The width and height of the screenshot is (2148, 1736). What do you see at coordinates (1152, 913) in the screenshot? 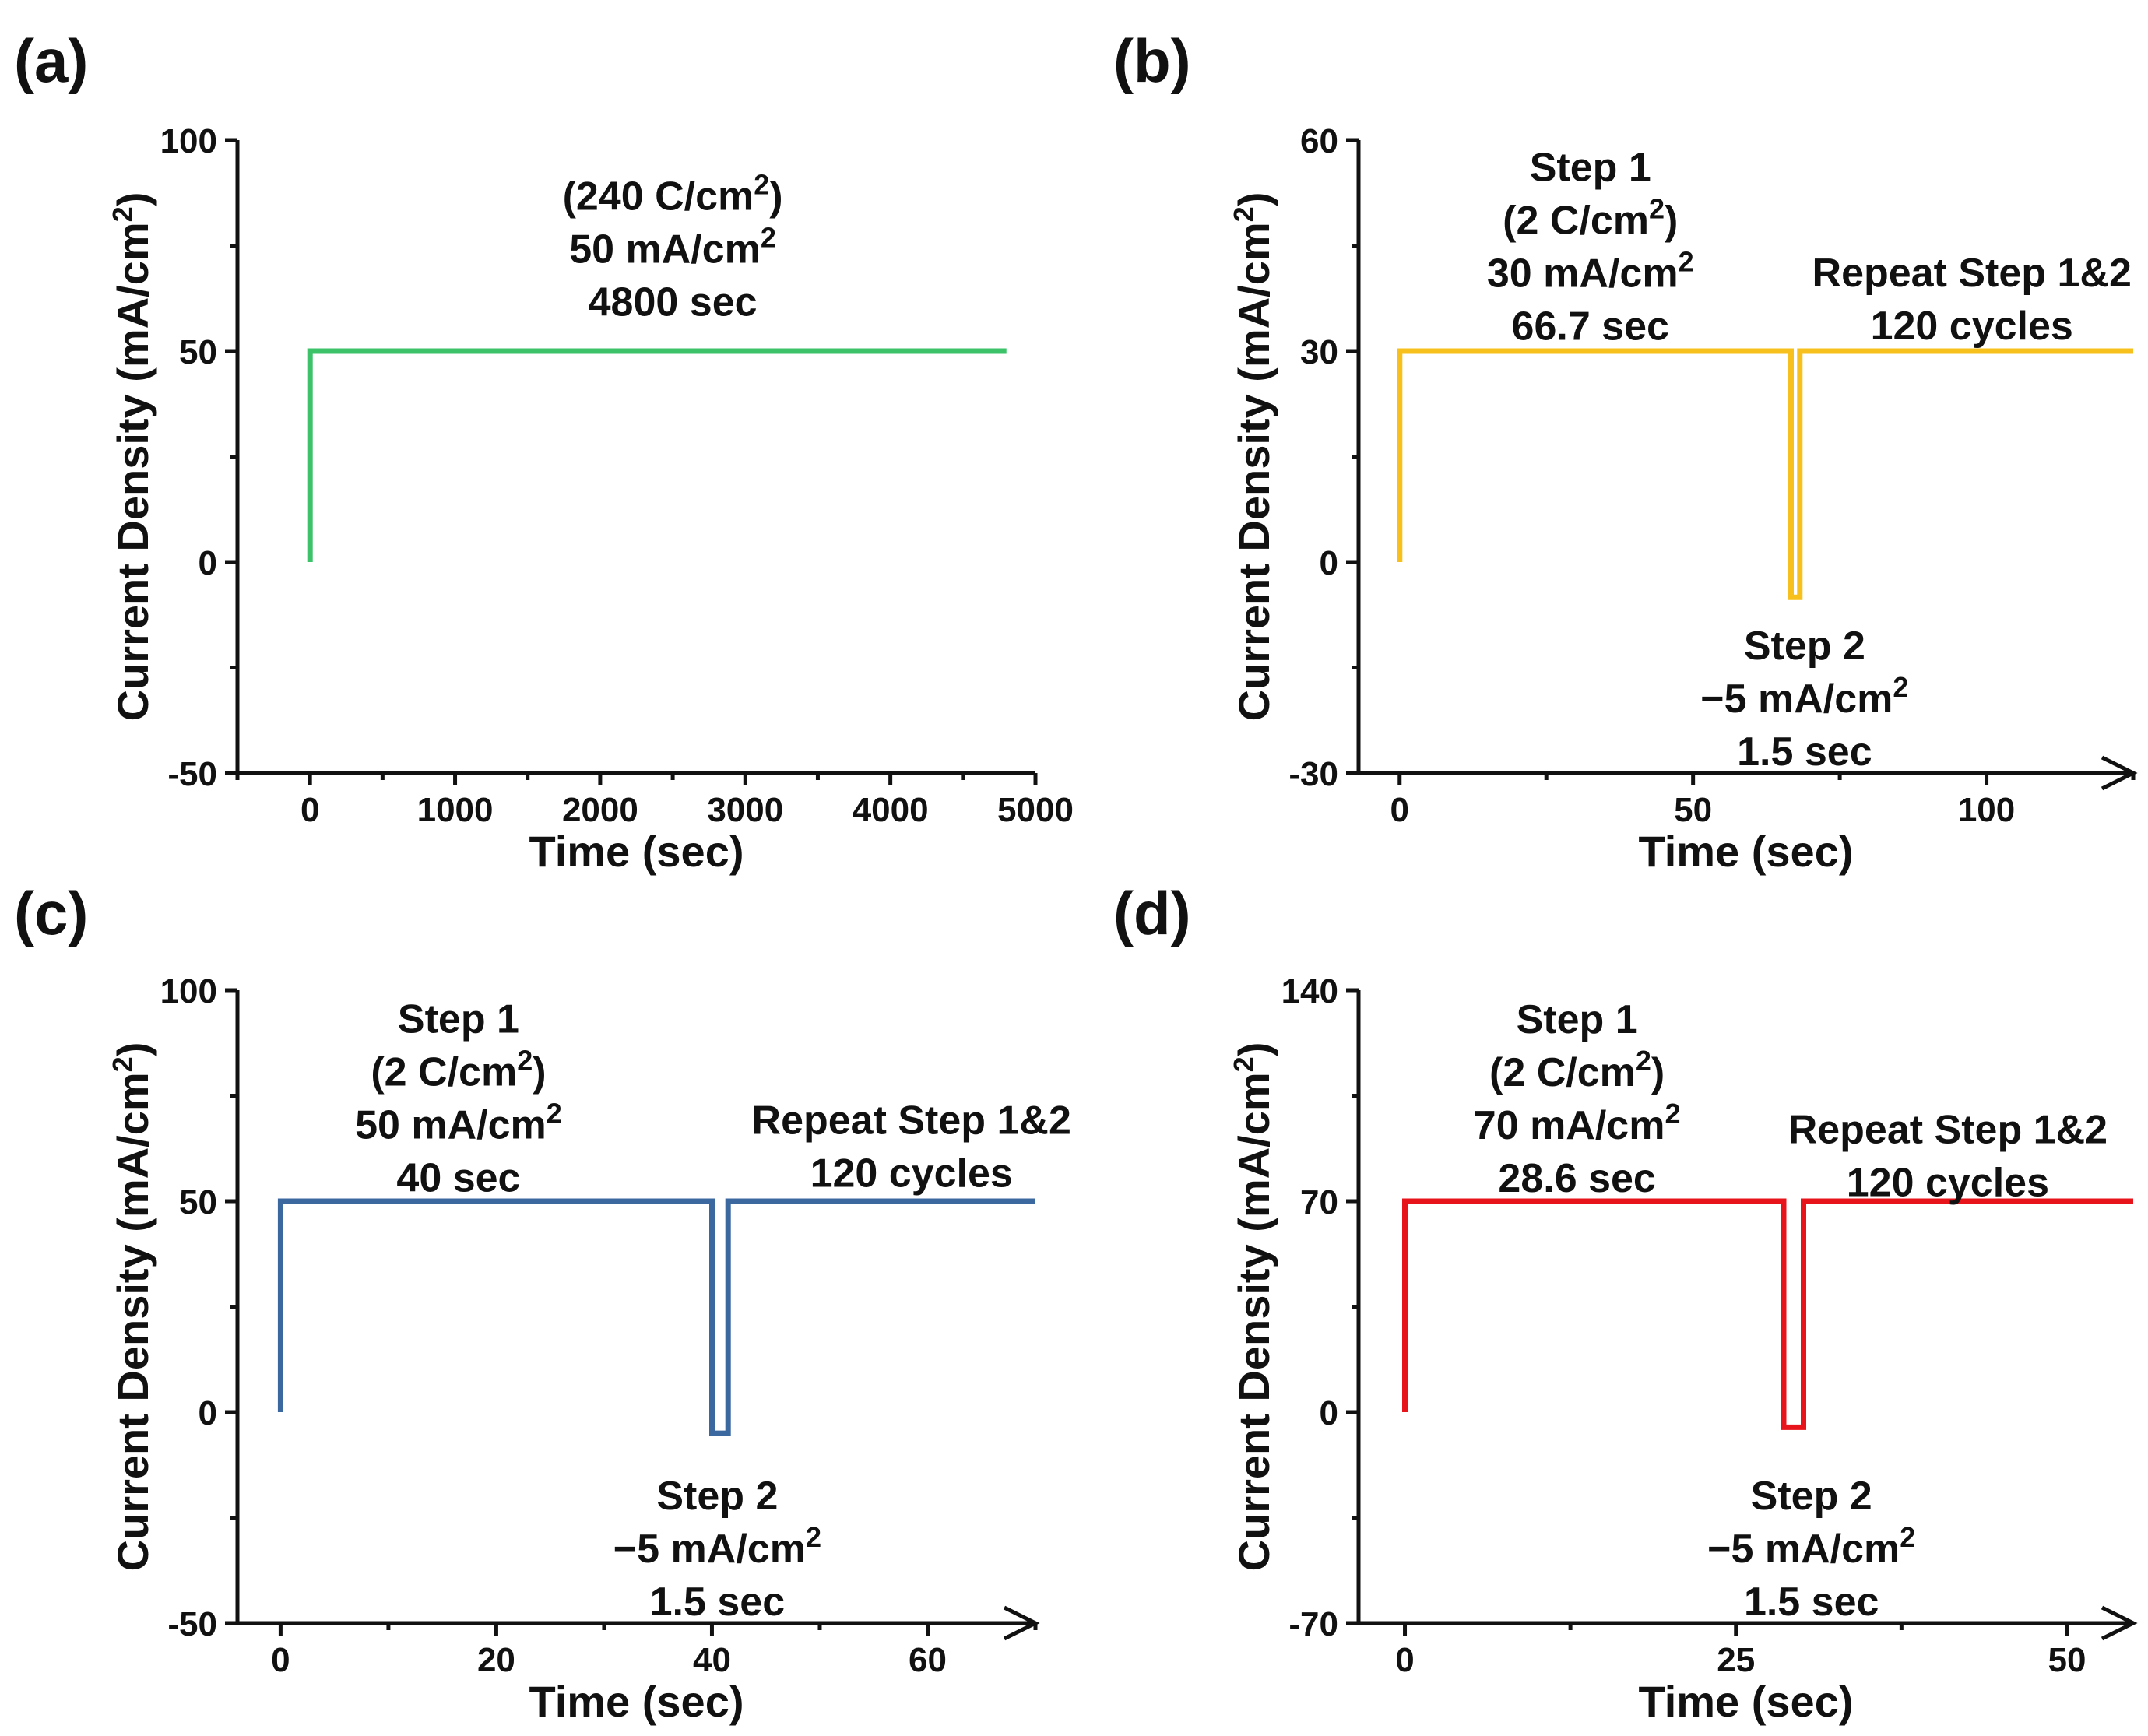
I see `panel-label: (d)` at bounding box center [1152, 913].